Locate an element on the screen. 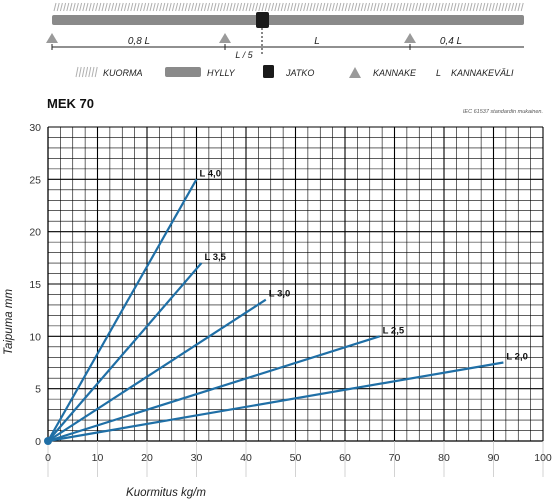 Image resolution: width=552 pixels, height=504 pixels. x-tick-label: 40 is located at coordinates (246, 458).